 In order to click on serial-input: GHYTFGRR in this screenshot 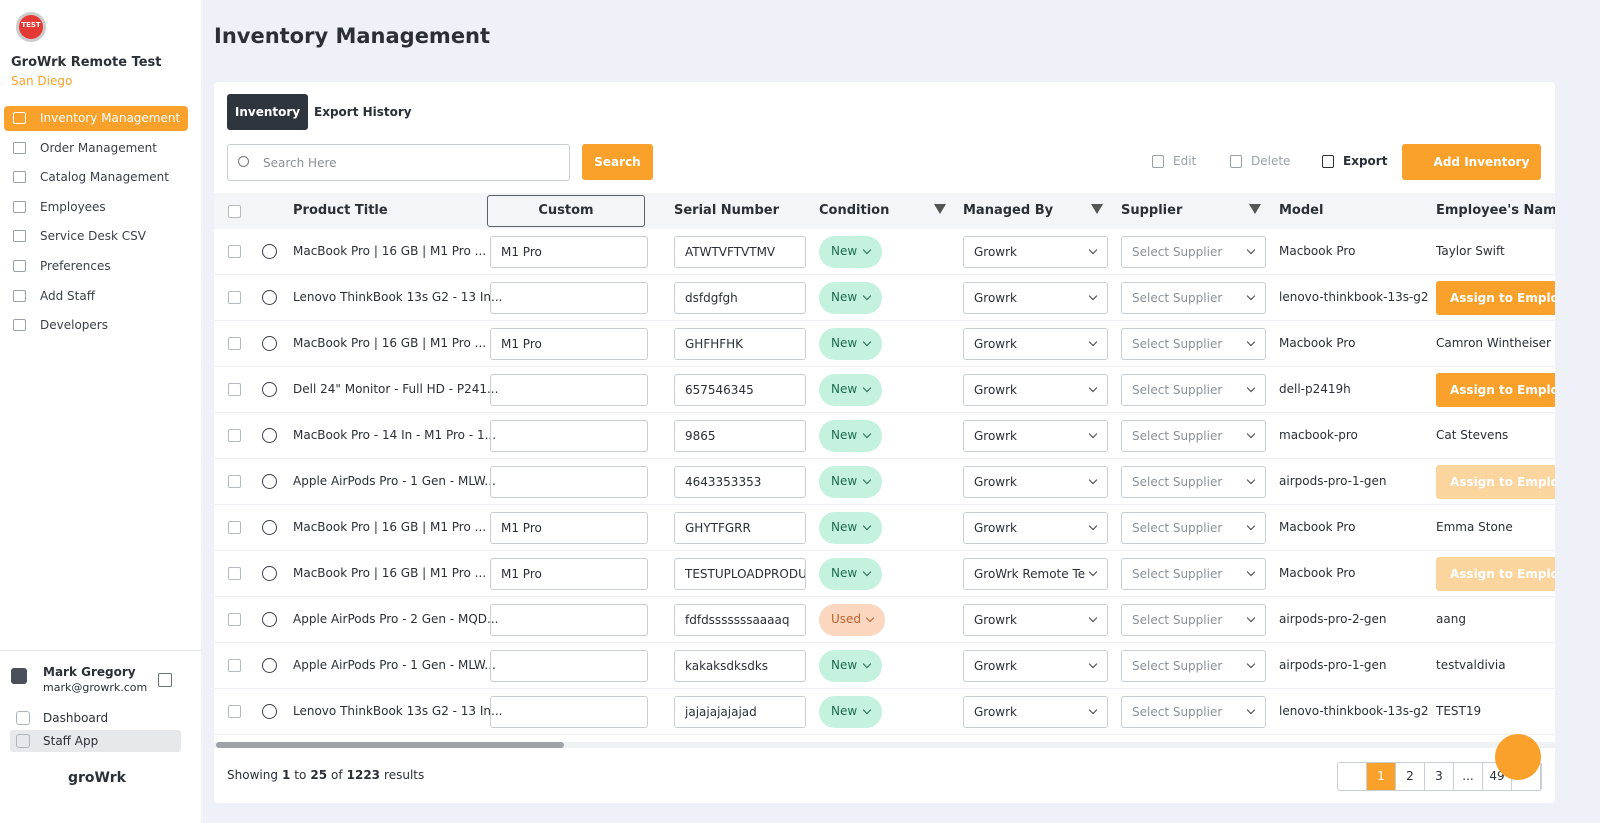, I will do `click(740, 528)`.